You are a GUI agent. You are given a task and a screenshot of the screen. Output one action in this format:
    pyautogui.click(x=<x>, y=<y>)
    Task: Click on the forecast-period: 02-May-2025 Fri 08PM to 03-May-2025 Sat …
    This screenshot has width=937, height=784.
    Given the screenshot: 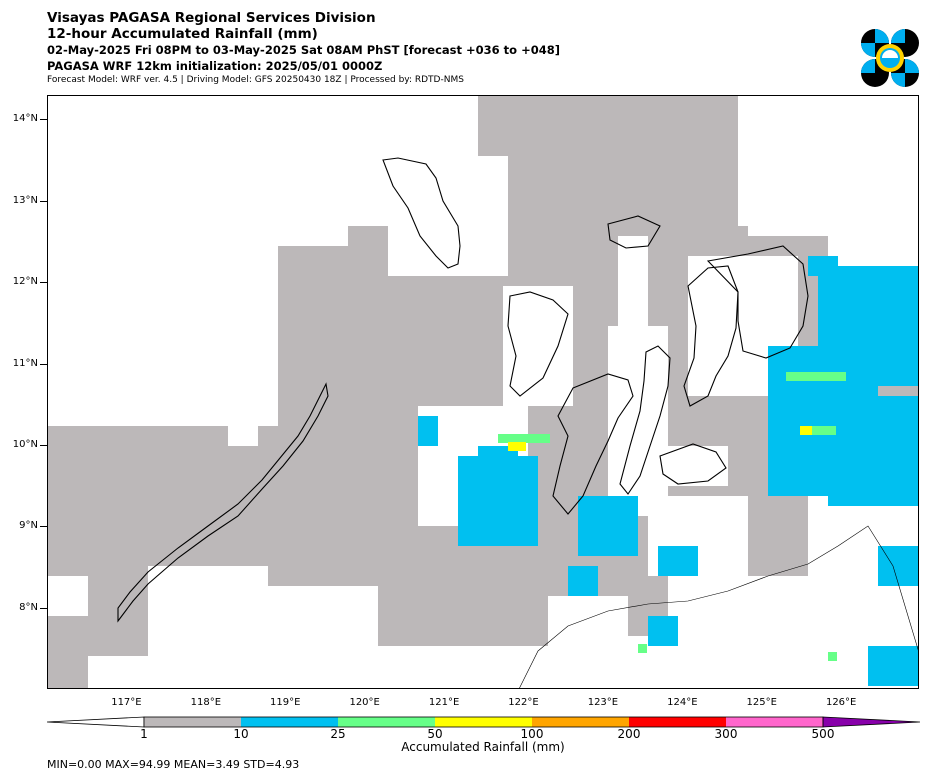 What is the action you would take?
    pyautogui.click(x=303, y=50)
    